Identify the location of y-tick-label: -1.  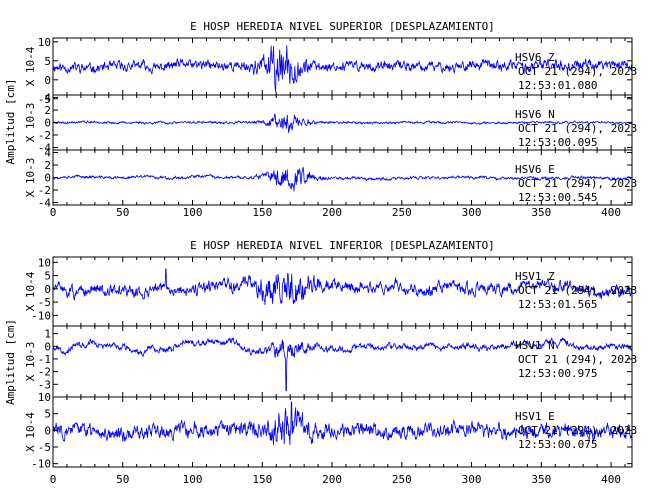
(44, 359).